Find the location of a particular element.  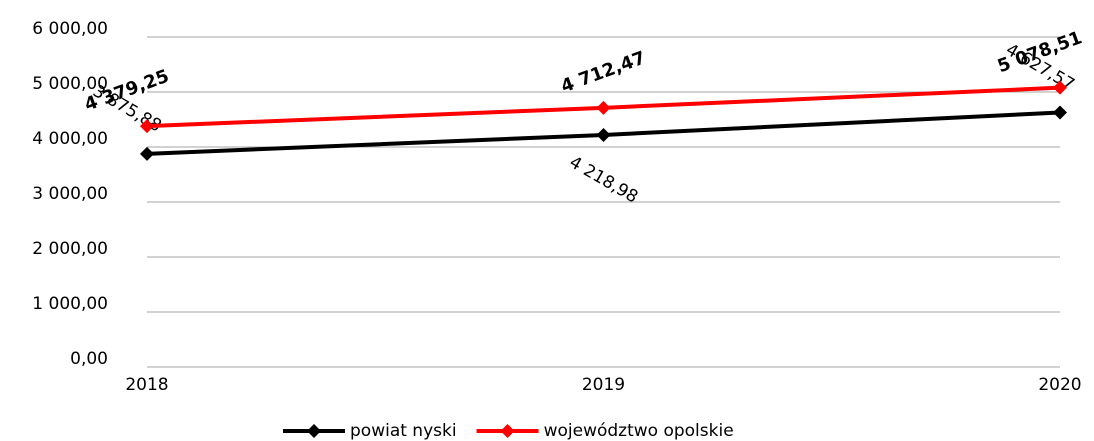

y-tick-label: 4 000,00 is located at coordinates (70, 139).